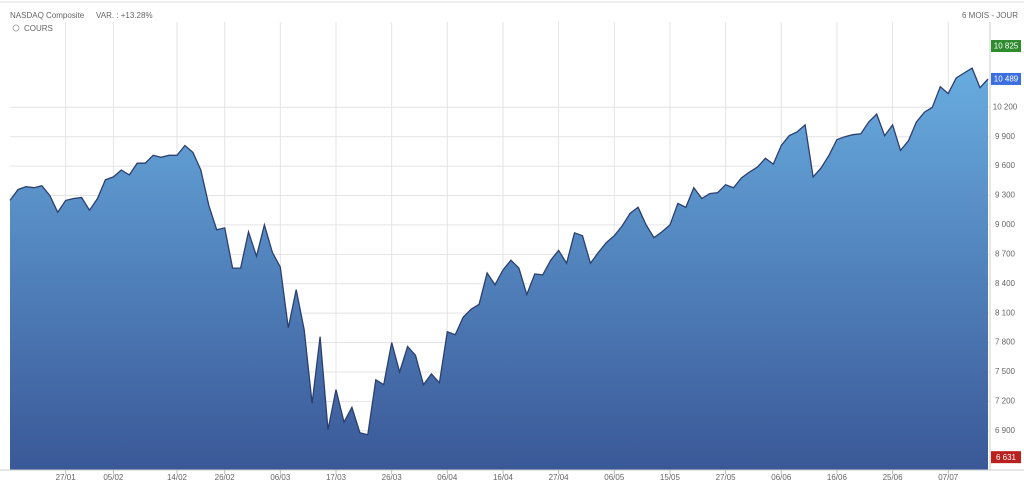 The image size is (1024, 488). What do you see at coordinates (38, 28) in the screenshot?
I see `legend-label: COURS` at bounding box center [38, 28].